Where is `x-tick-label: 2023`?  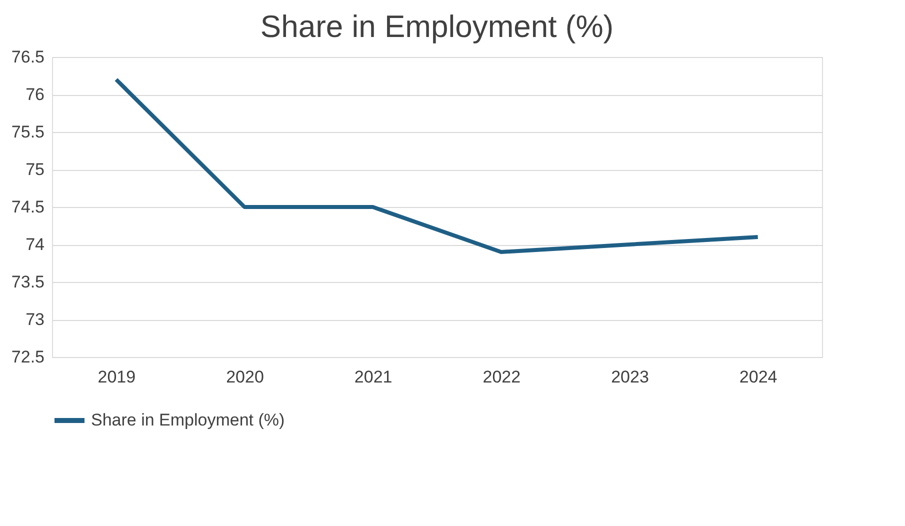 x-tick-label: 2023 is located at coordinates (630, 377).